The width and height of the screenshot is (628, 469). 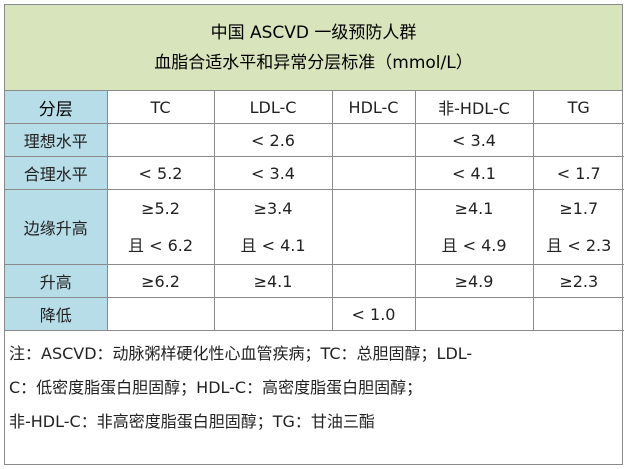 What do you see at coordinates (273, 314) in the screenshot?
I see `cell-low-ldl-c` at bounding box center [273, 314].